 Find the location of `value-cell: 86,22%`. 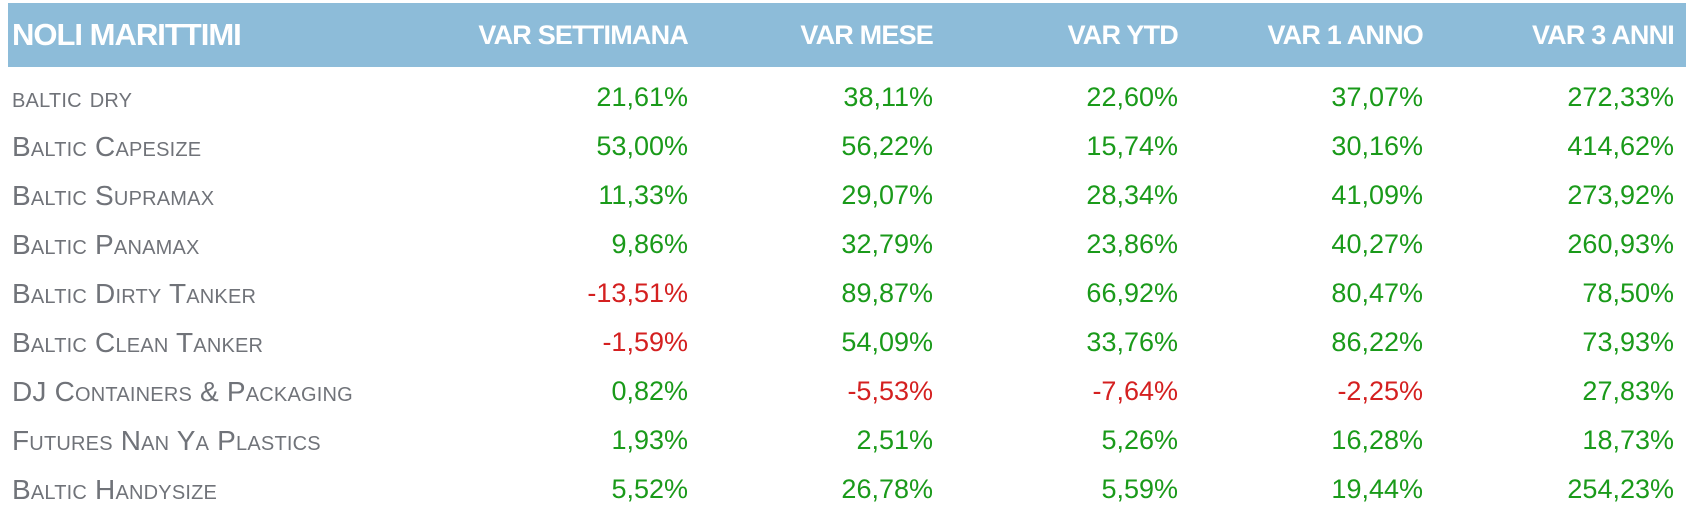

value-cell: 86,22% is located at coordinates (1377, 342).